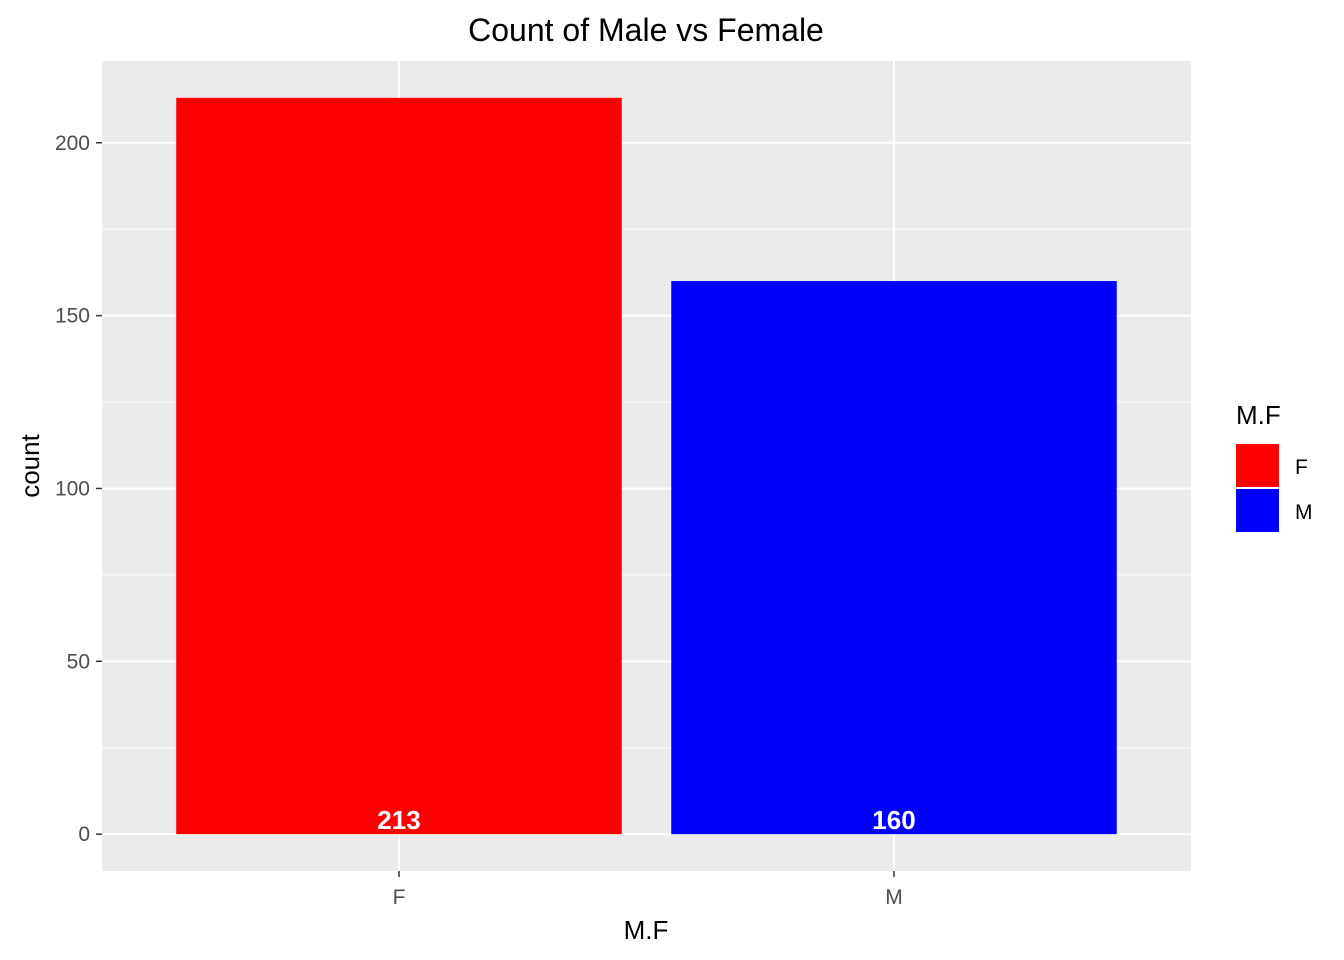 This screenshot has height=960, width=1344. I want to click on y-tick-label: 0, so click(84, 834).